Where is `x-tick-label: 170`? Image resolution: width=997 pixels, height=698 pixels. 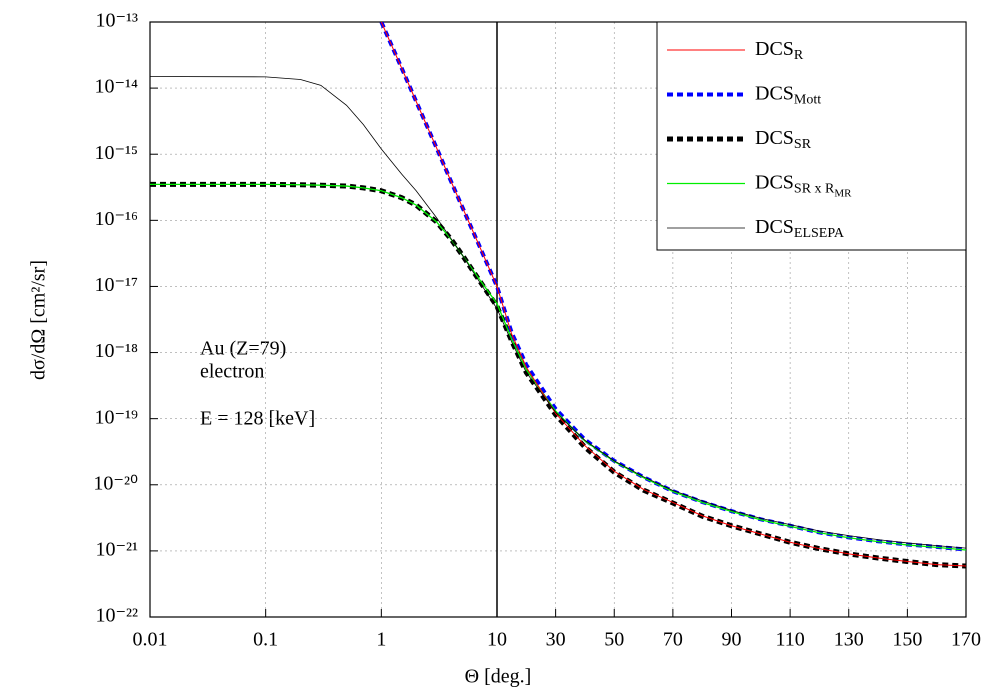
x-tick-label: 170 is located at coordinates (966, 640).